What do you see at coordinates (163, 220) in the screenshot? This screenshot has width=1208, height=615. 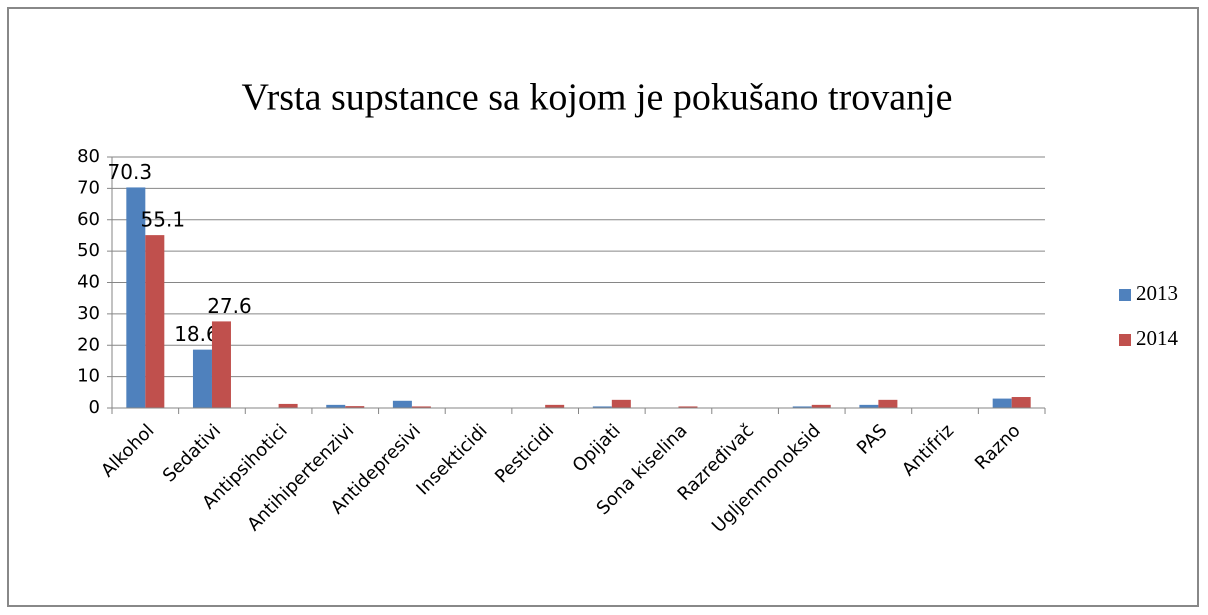 I see `data-label: 55.1` at bounding box center [163, 220].